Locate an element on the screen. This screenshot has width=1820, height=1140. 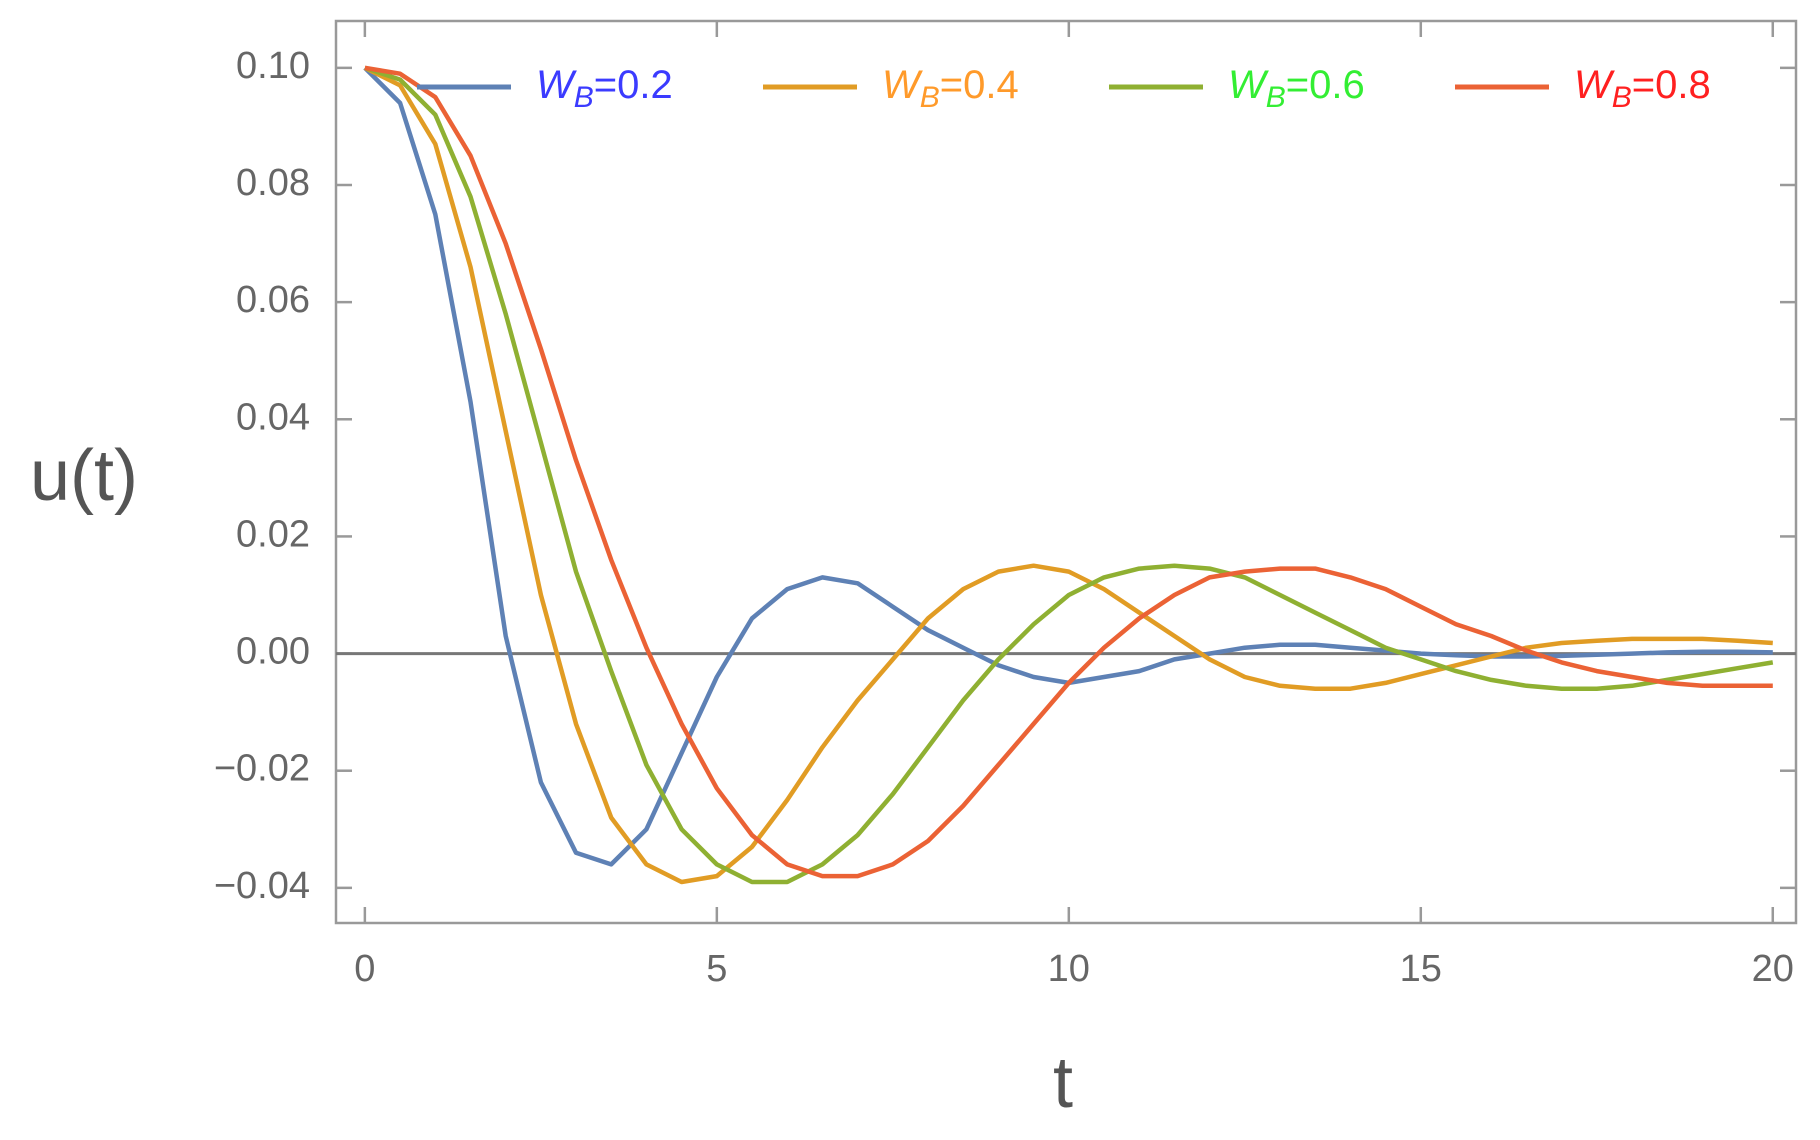
legend-label: WB=0.4 is located at coordinates (950, 88).